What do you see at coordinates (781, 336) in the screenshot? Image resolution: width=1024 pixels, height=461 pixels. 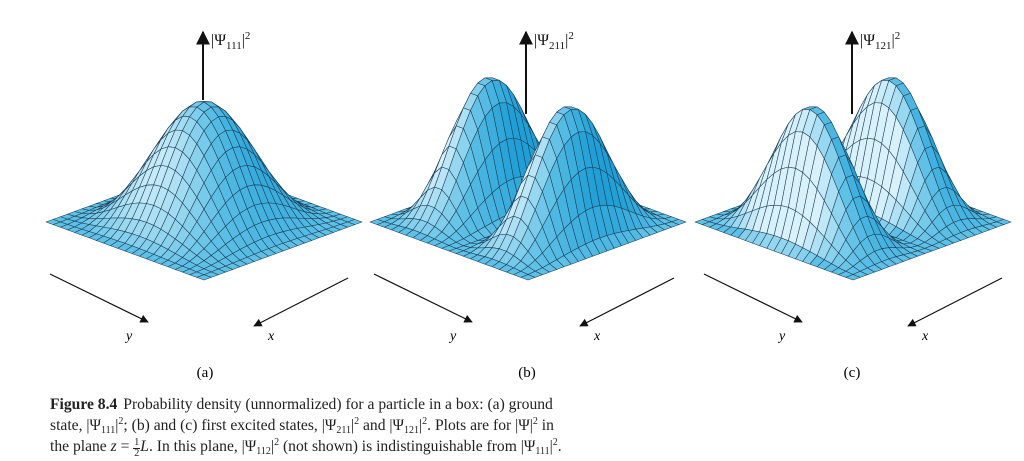 I see `y-axis-label-c: y` at bounding box center [781, 336].